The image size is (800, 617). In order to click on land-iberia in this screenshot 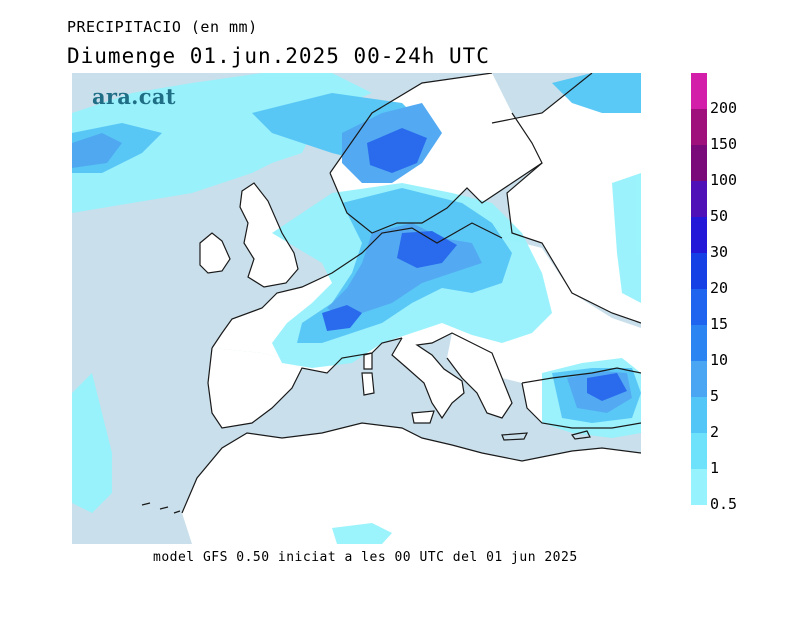, I will do `click(255, 388)`.